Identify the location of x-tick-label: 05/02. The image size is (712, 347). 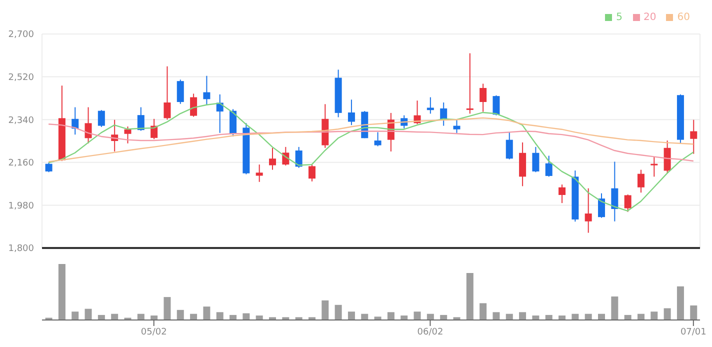
(153, 332).